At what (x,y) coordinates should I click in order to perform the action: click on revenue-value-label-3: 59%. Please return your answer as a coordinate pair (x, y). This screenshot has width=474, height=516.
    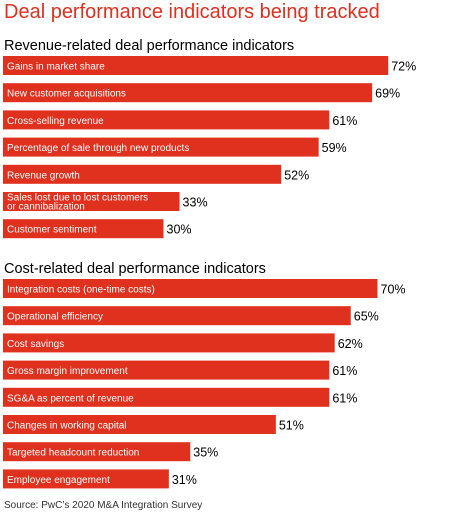
    Looking at the image, I should click on (334, 148).